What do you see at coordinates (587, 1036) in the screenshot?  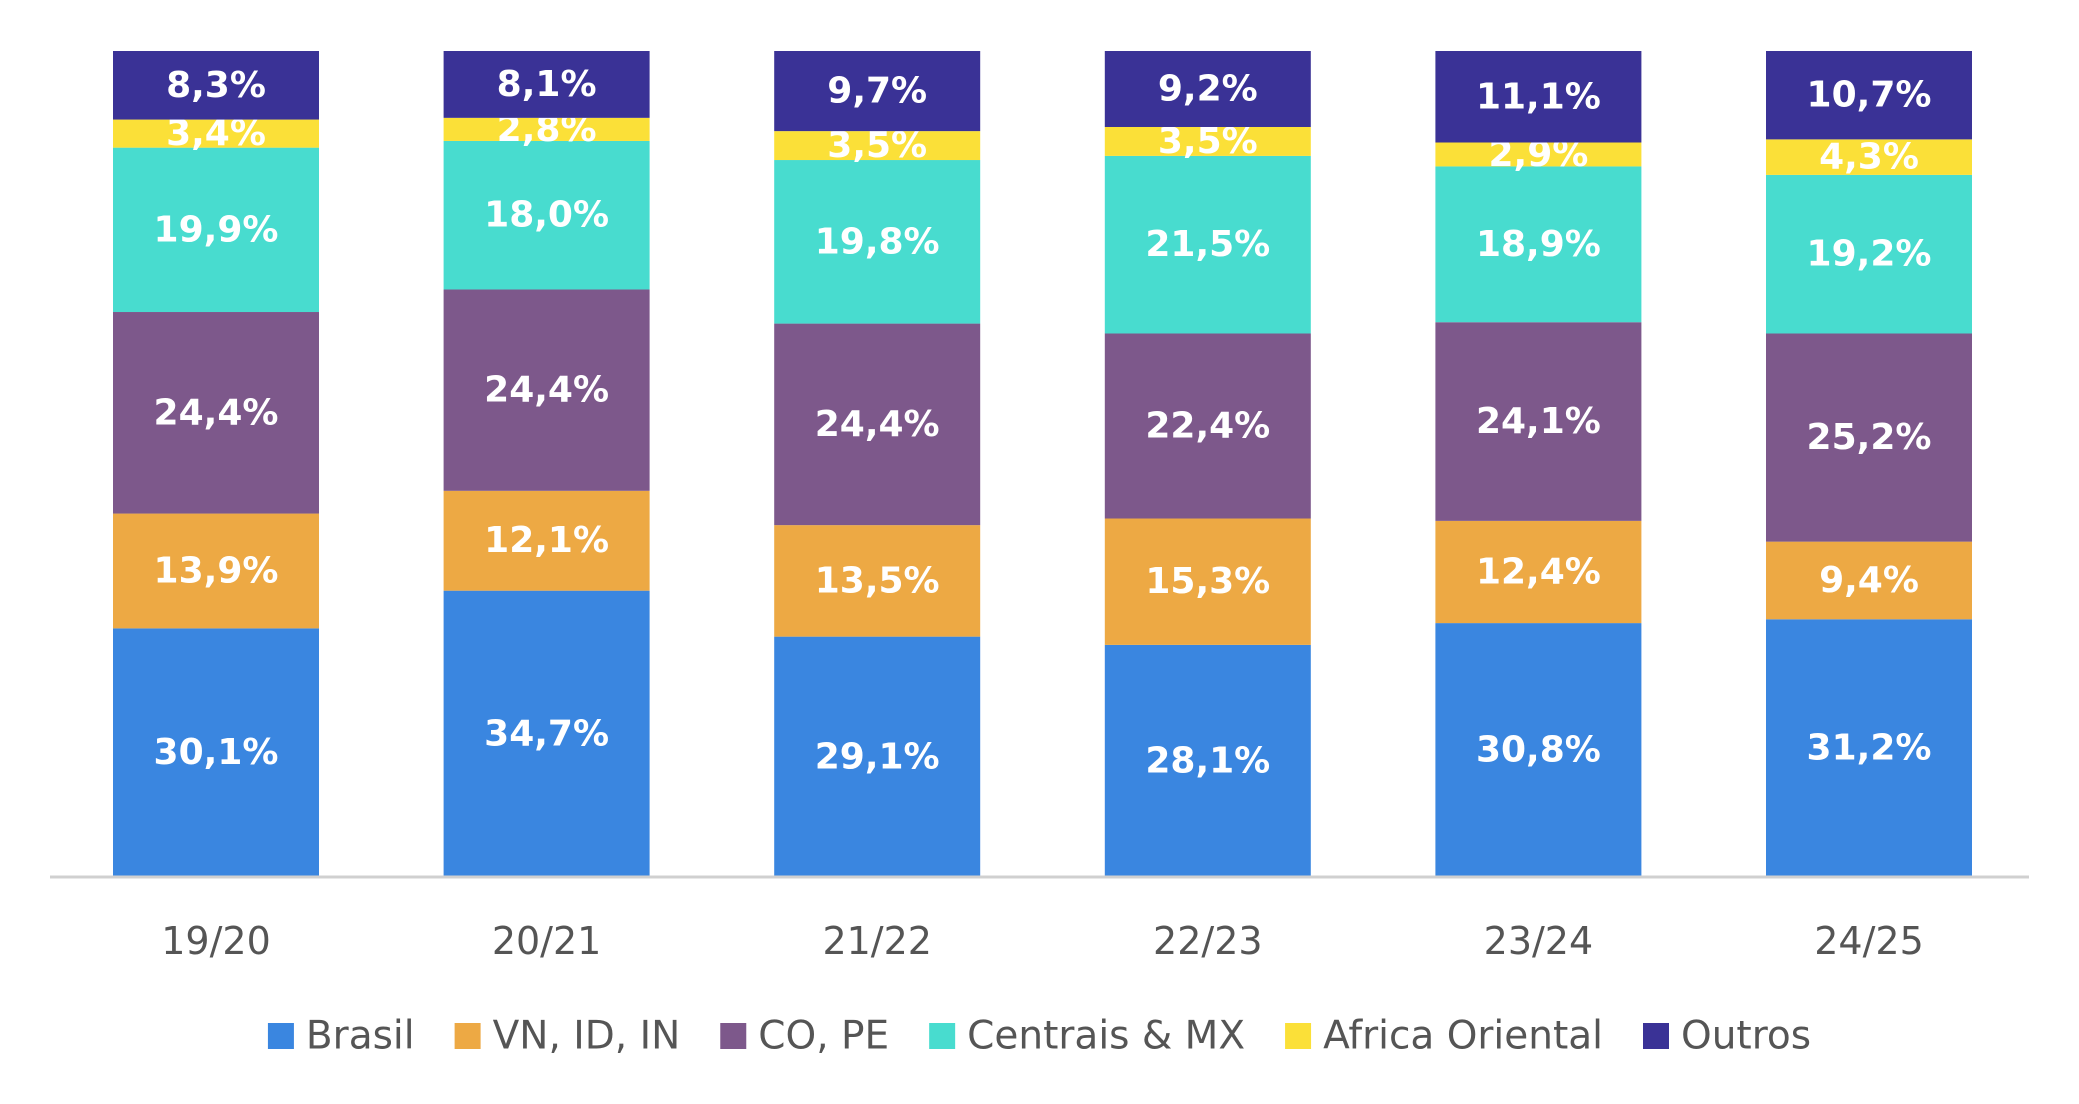 I see `legend-label: VN, ID, IN` at bounding box center [587, 1036].